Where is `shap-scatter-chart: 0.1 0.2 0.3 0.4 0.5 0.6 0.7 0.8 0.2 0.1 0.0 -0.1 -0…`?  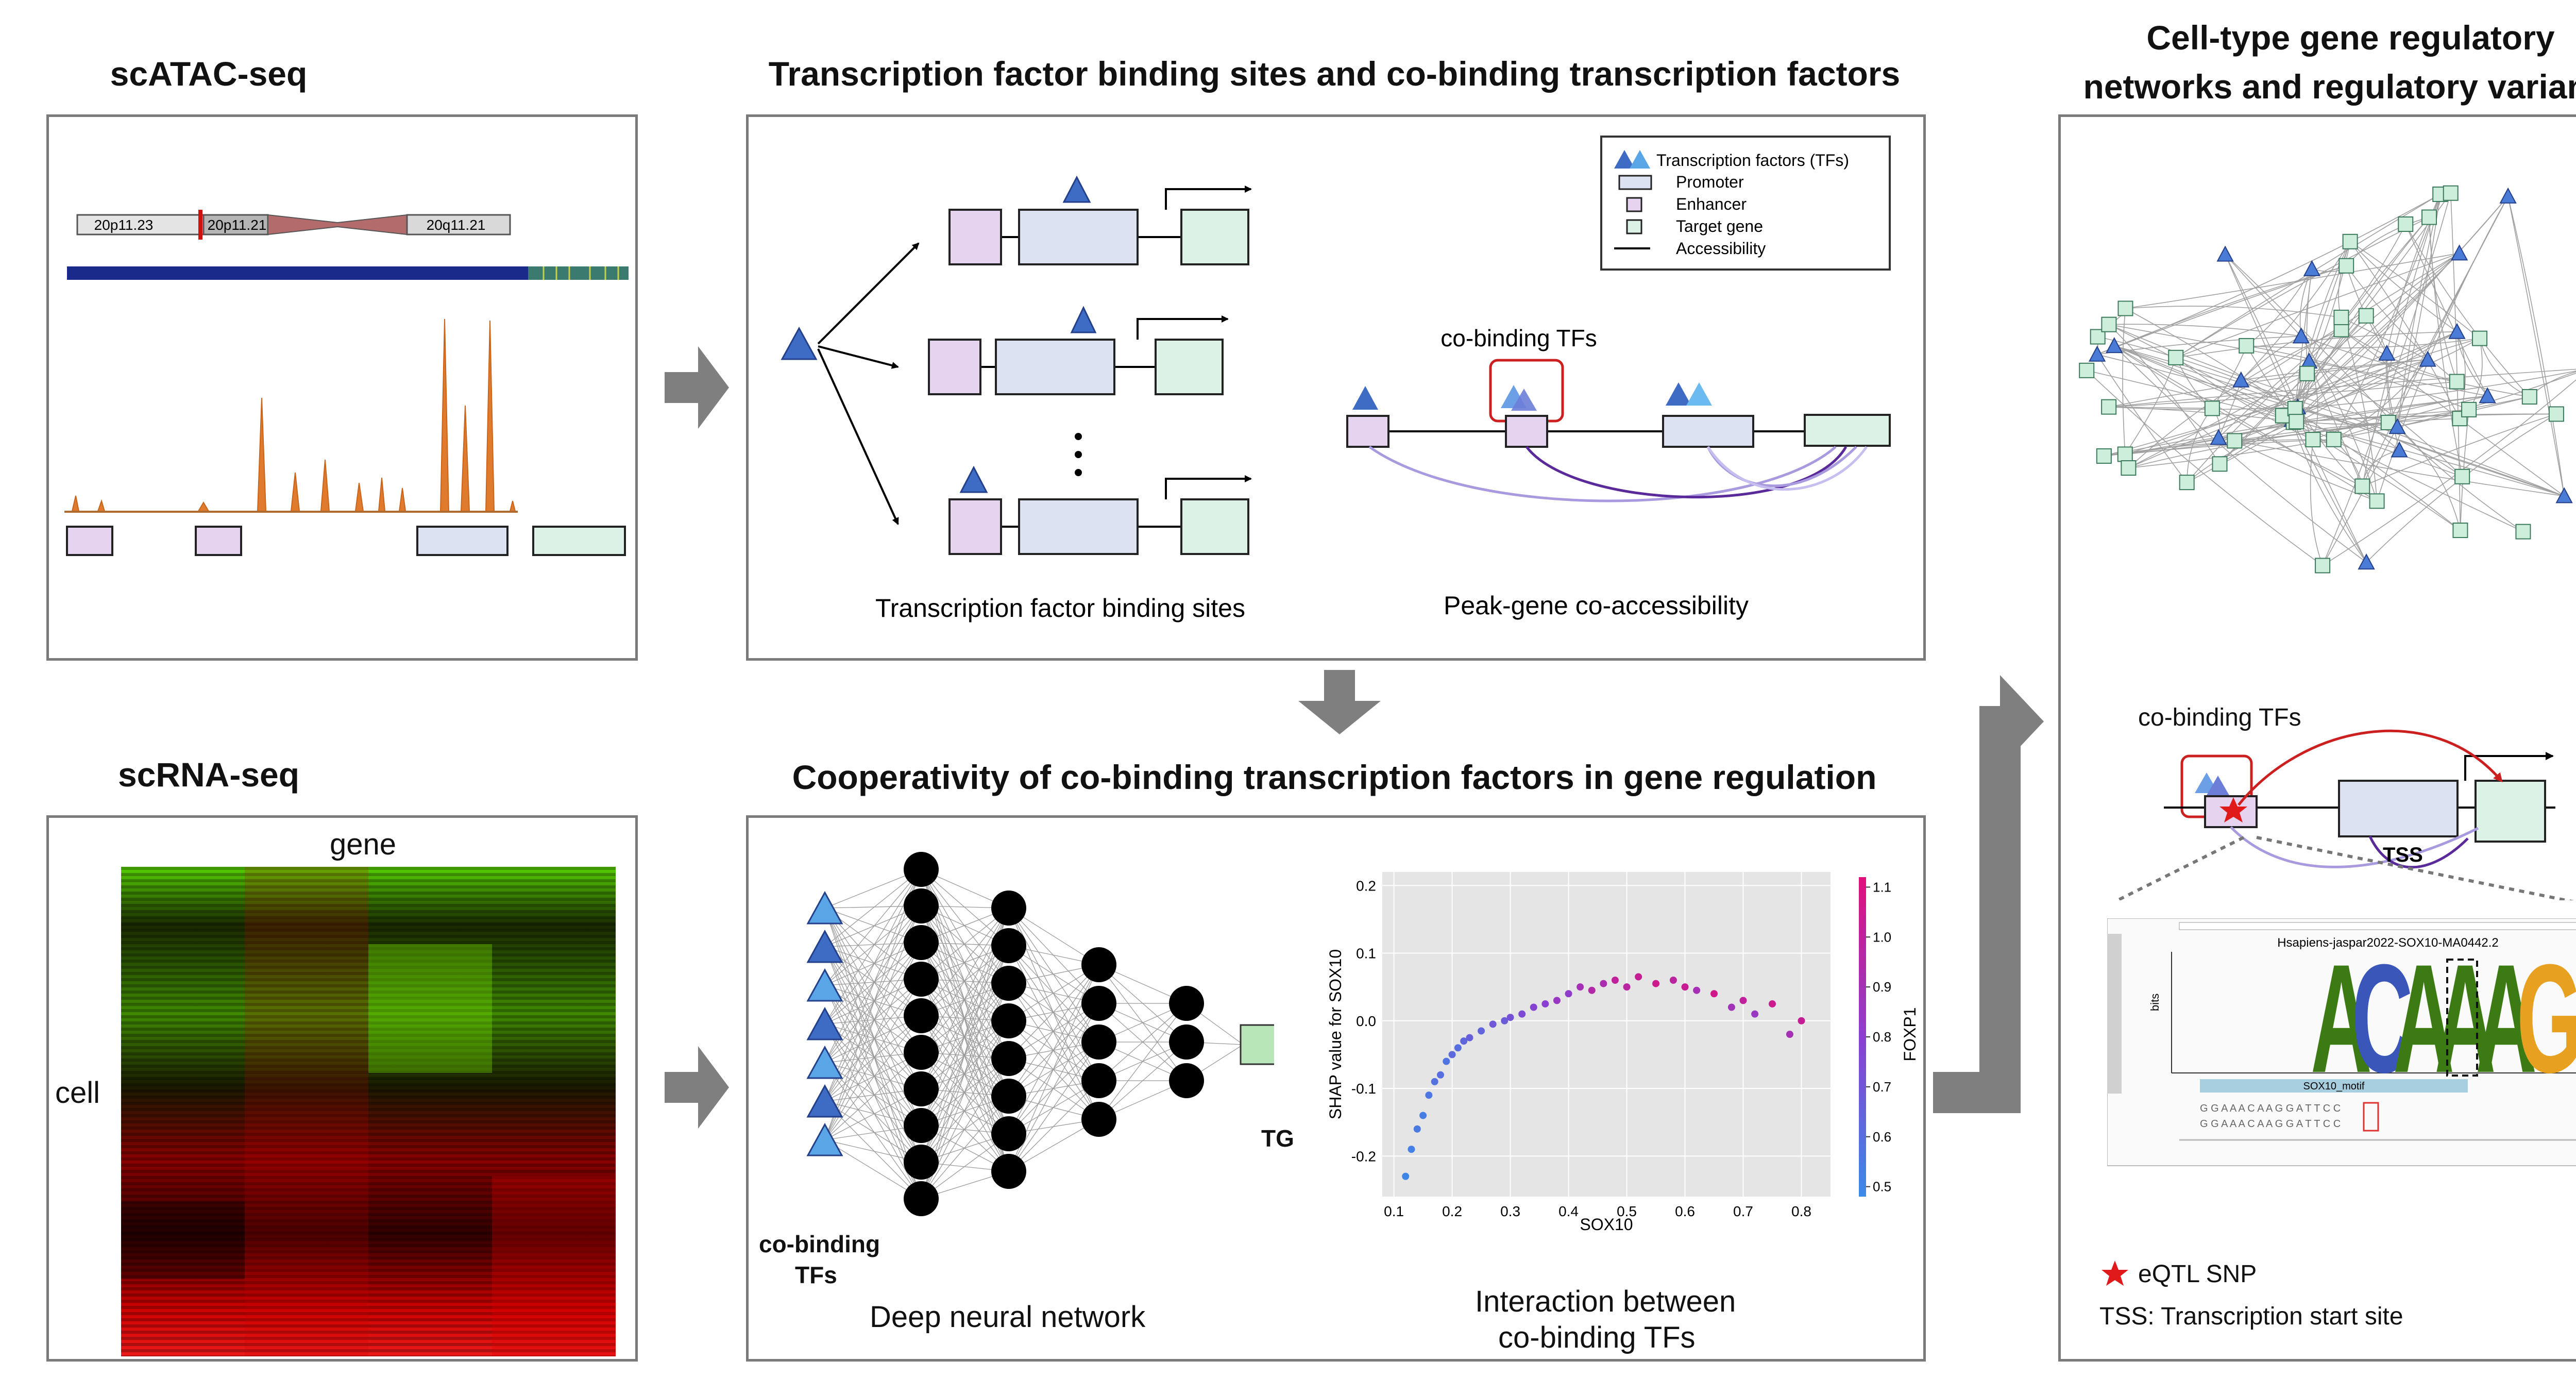 shap-scatter-chart: 0.1 0.2 0.3 0.4 0.5 0.6 0.7 0.8 0.2 0.1 0.0 -0.1 -0… is located at coordinates (1622, 1053).